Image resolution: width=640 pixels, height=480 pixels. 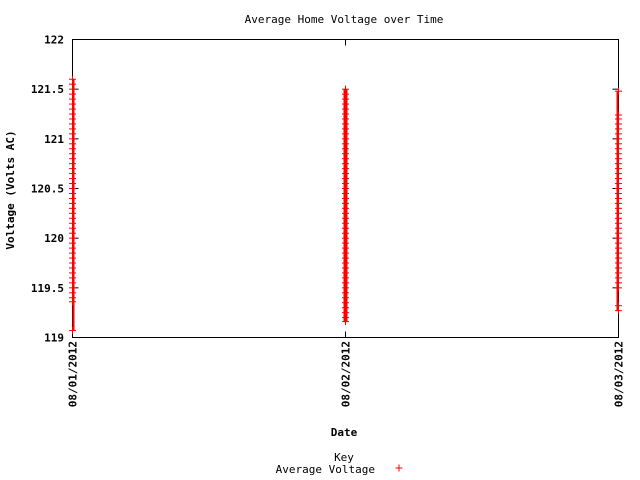 What do you see at coordinates (54, 40) in the screenshot?
I see `y-tick-label: 122` at bounding box center [54, 40].